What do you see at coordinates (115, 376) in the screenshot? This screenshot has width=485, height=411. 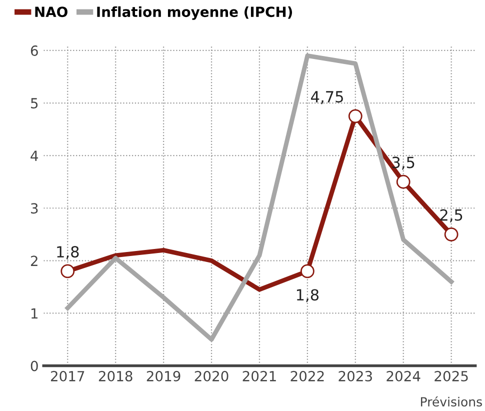 I see `x-tick-label: 2018` at bounding box center [115, 376].